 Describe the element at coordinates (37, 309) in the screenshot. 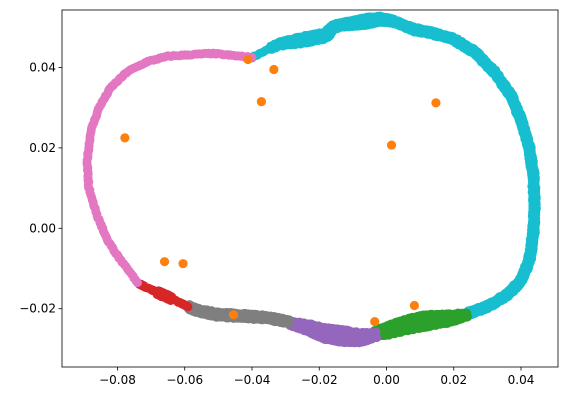

I see `y-tick-label: −0.02` at that location.